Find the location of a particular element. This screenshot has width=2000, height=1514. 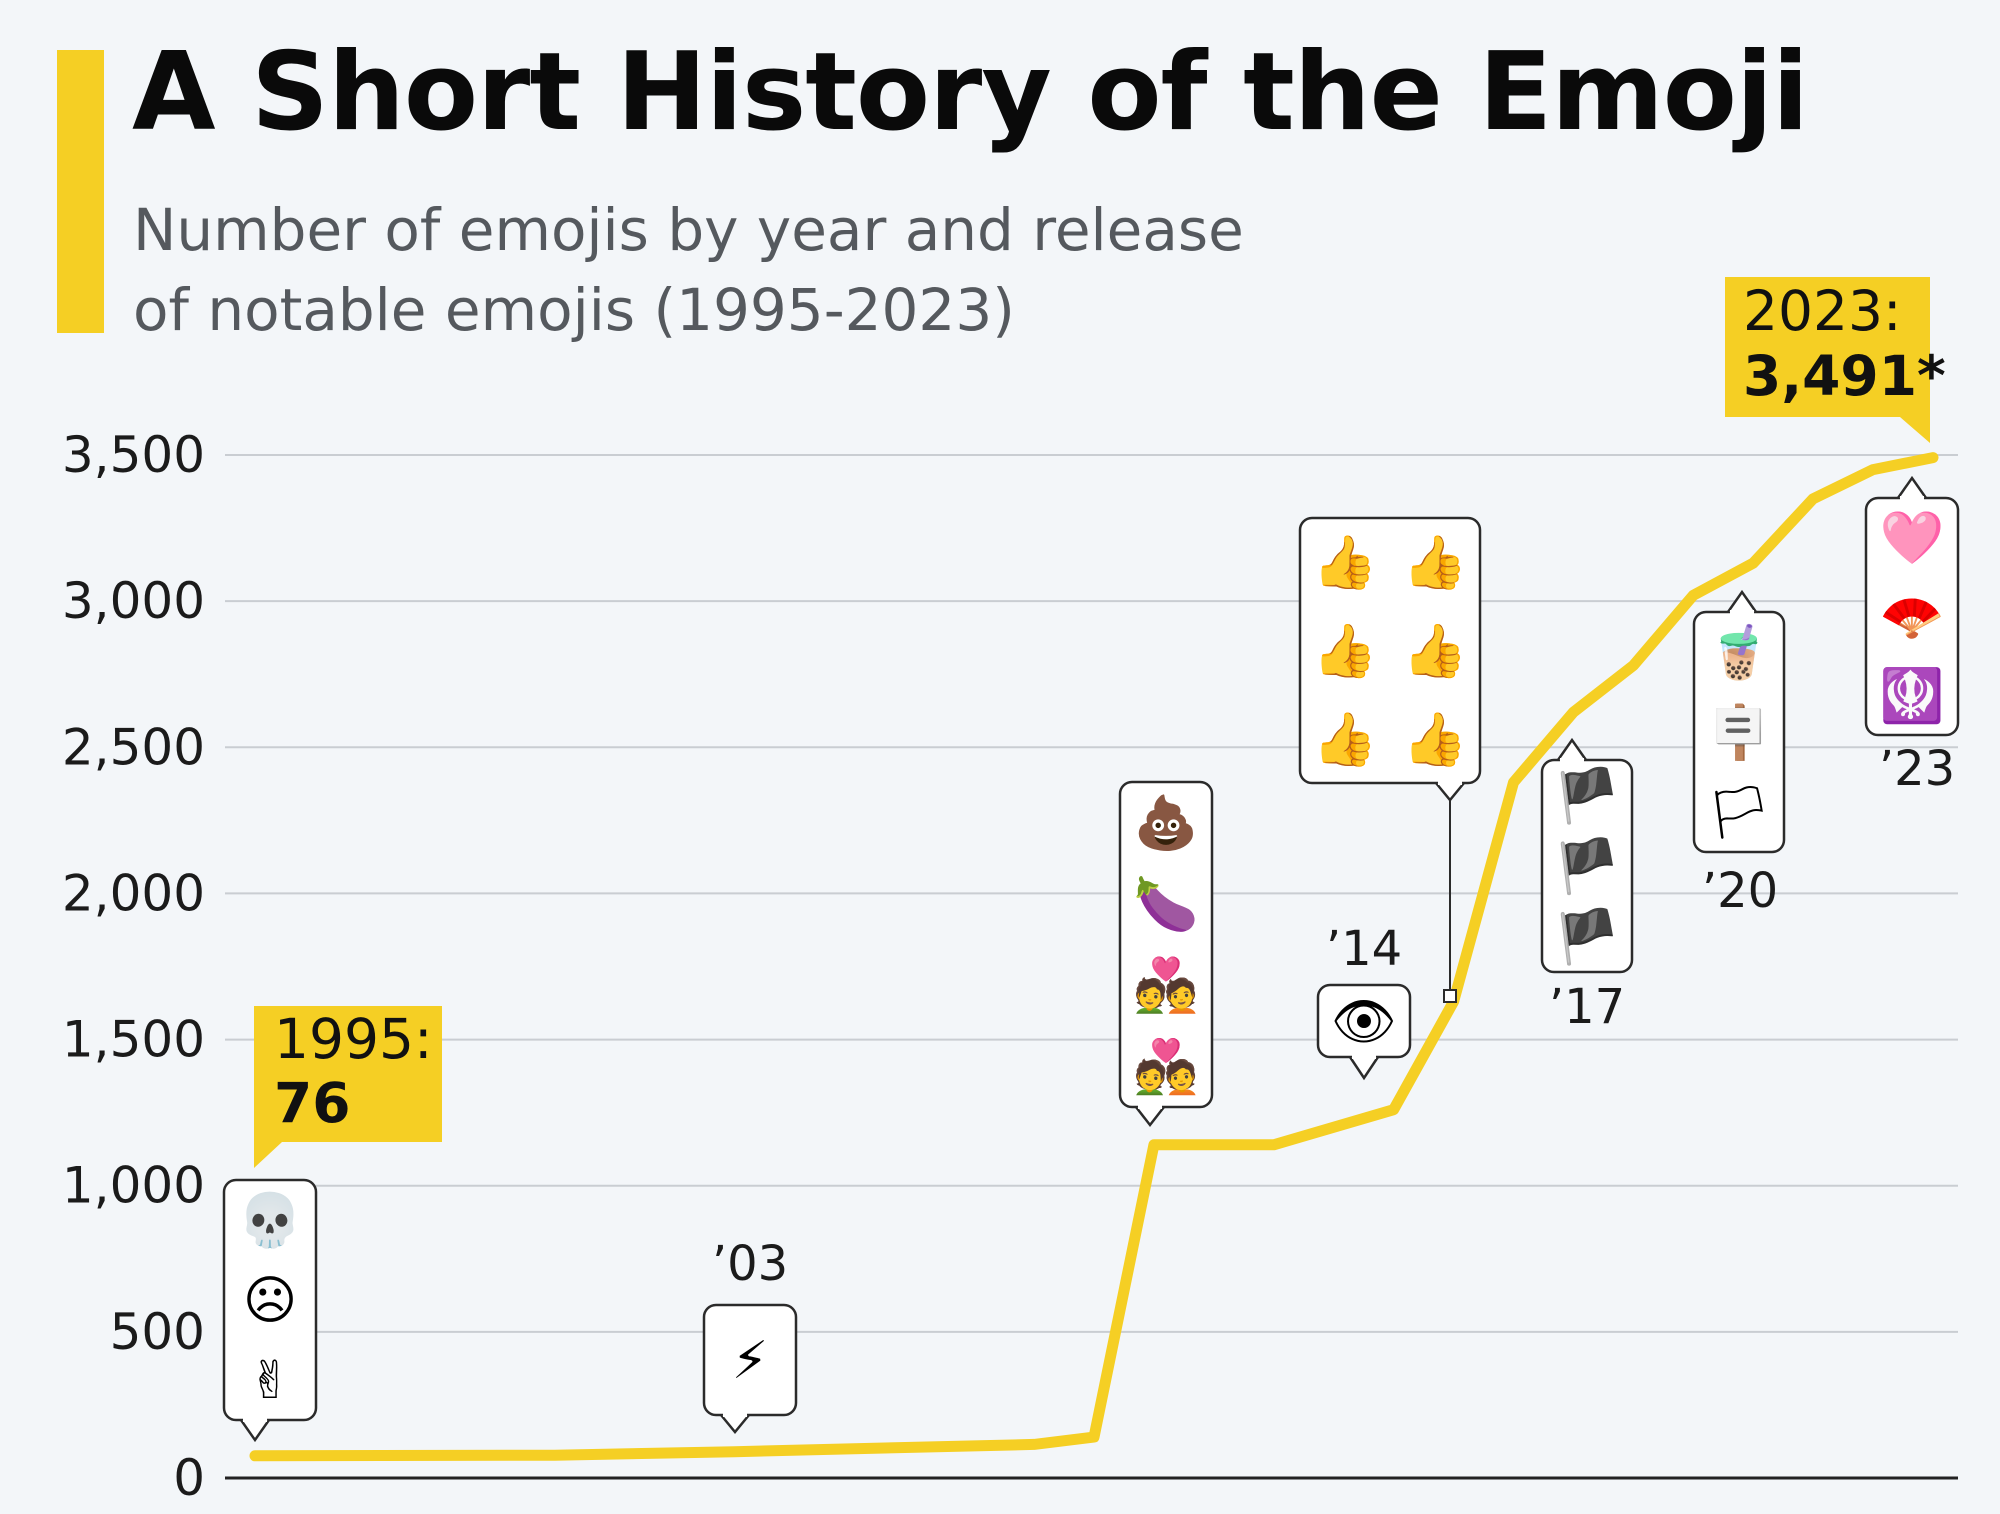

year-label: ’14 is located at coordinates (1364, 949).